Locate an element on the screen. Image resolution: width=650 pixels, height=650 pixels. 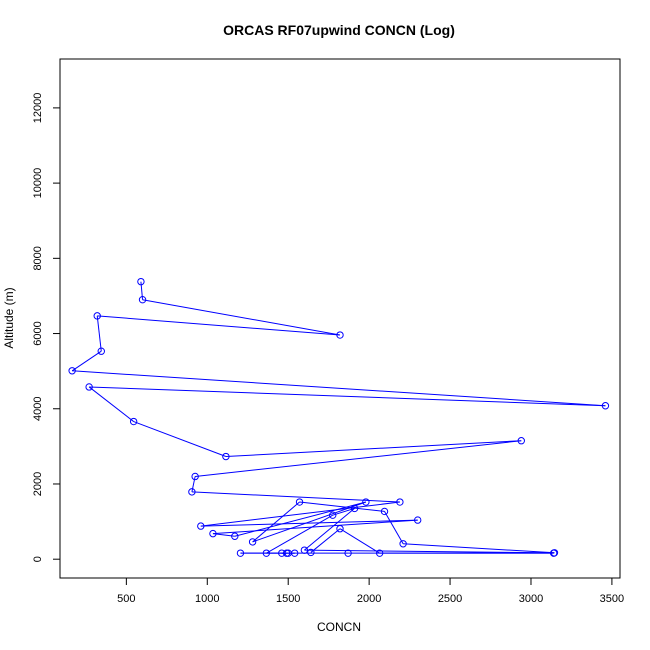
x-tick-label: 2000 is located at coordinates (369, 599).